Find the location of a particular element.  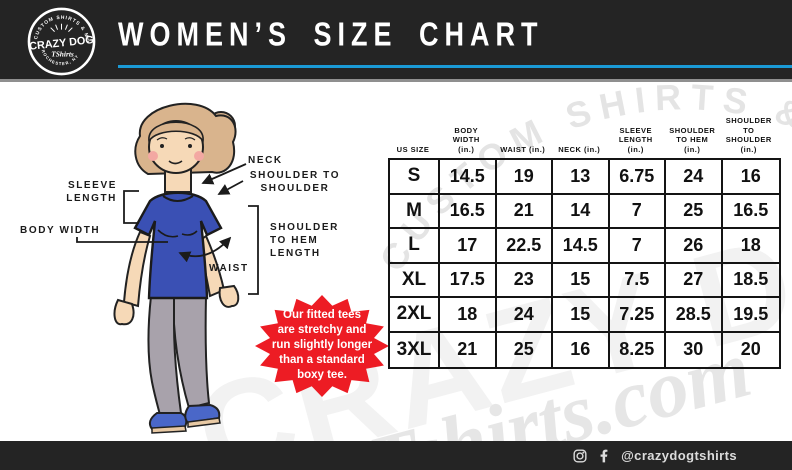

column-header: BODY WIDTH (in.) is located at coordinates (466, 139).